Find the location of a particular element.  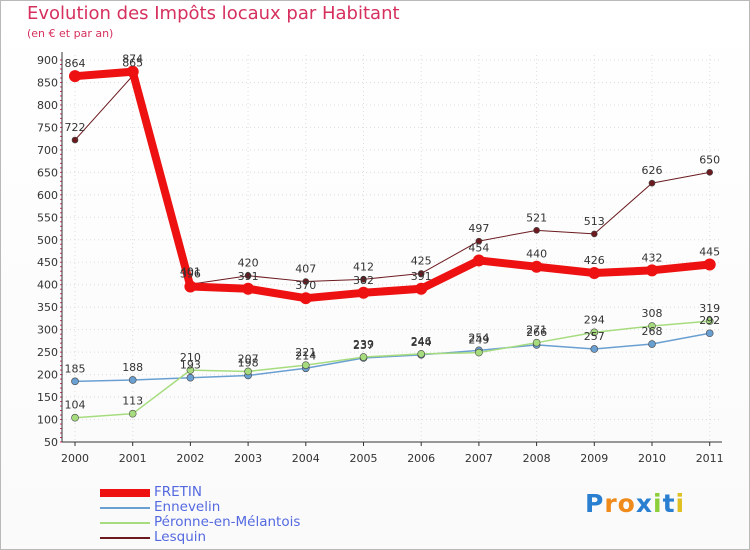

data-label: 271 is located at coordinates (536, 330).